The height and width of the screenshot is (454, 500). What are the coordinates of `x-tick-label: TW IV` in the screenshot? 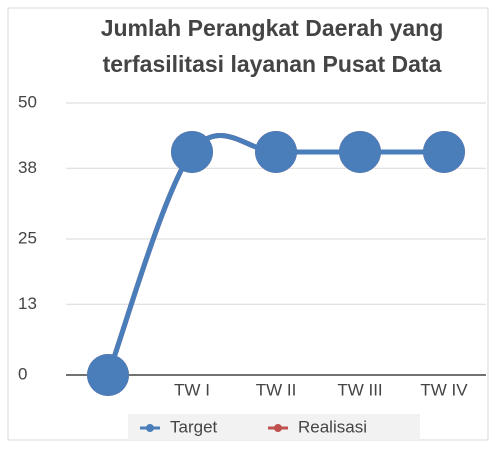 It's located at (444, 389).